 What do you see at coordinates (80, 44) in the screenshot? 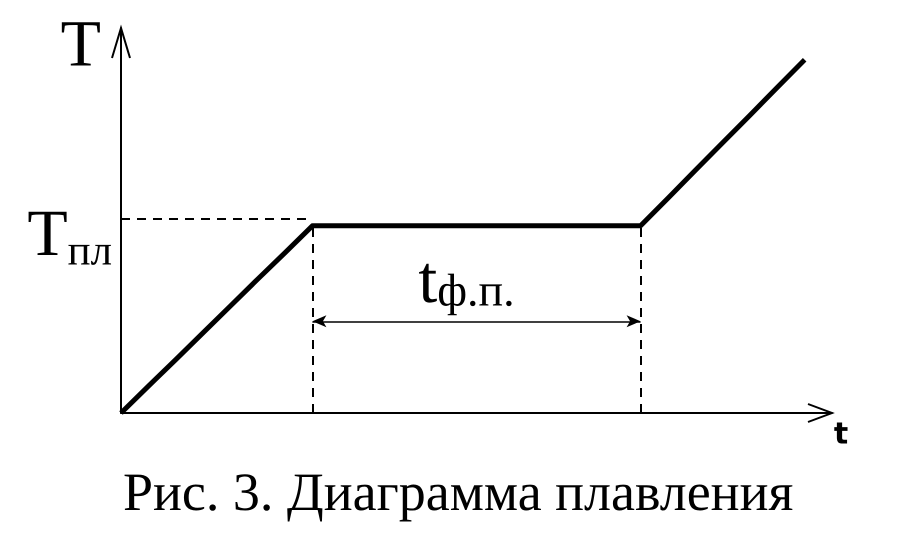
I see `y-axis-title: T` at bounding box center [80, 44].